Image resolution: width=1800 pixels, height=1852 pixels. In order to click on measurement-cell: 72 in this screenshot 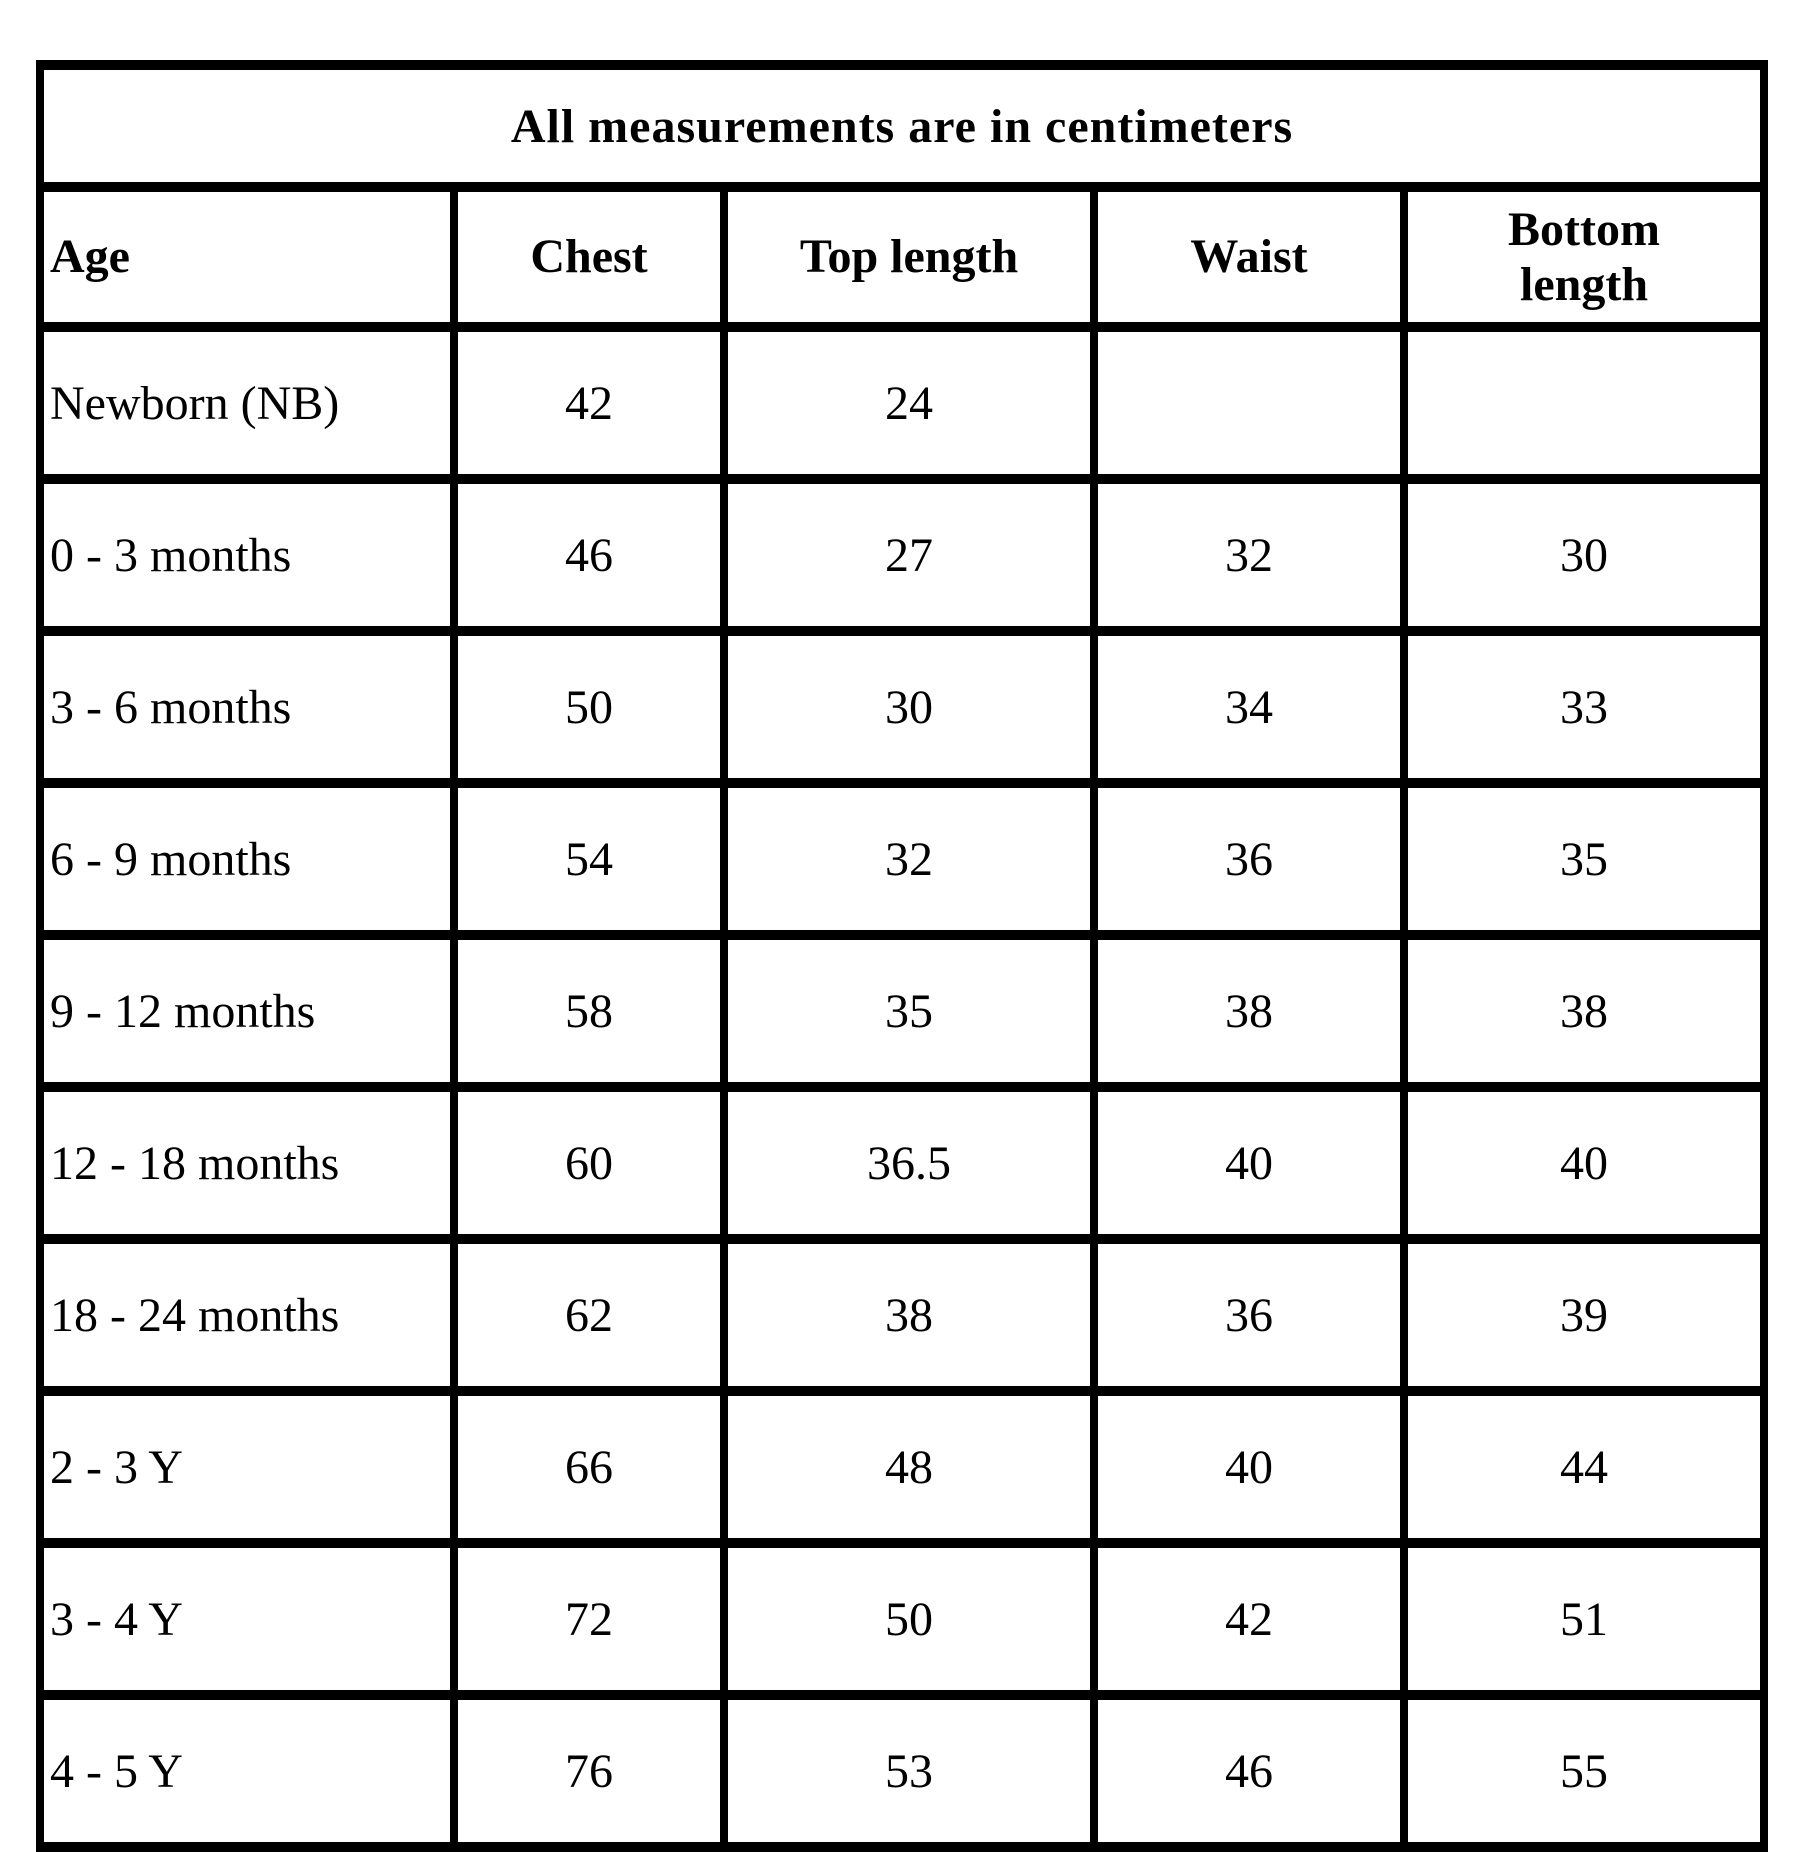, I will do `click(589, 1619)`.